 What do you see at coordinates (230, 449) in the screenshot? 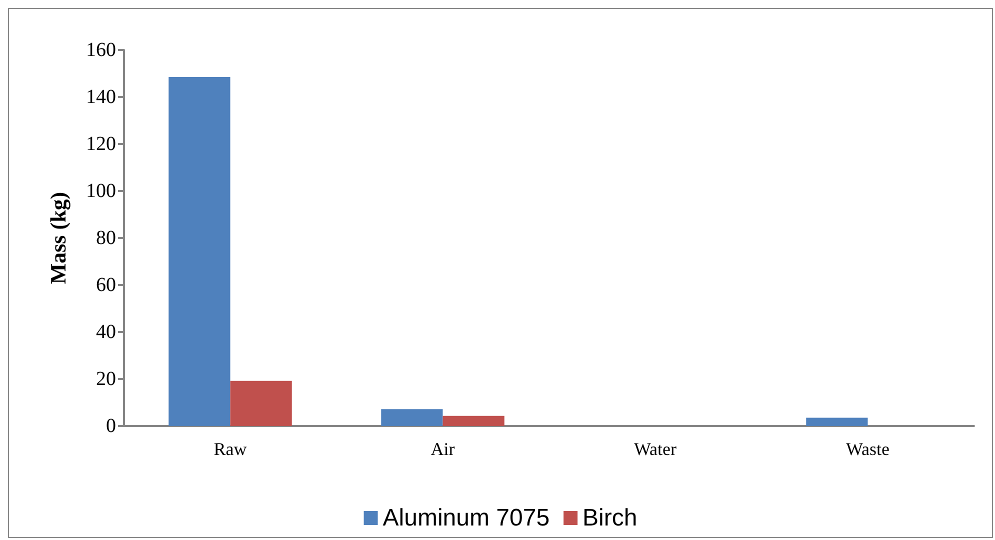
I see `x-tick-label: Raw` at bounding box center [230, 449].